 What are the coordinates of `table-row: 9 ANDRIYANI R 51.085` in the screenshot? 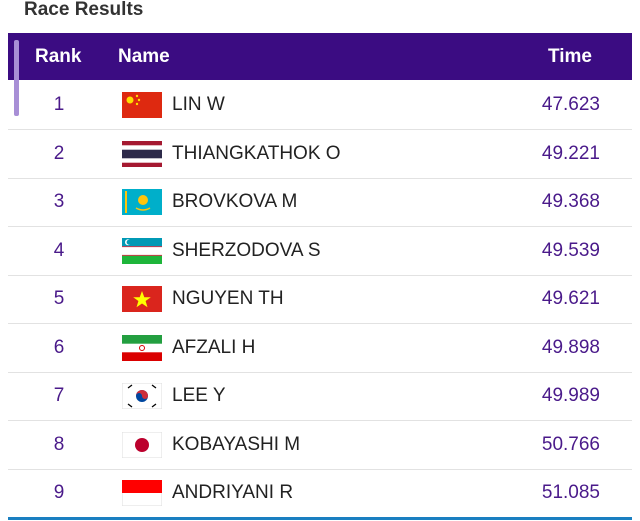 It's located at (320, 493).